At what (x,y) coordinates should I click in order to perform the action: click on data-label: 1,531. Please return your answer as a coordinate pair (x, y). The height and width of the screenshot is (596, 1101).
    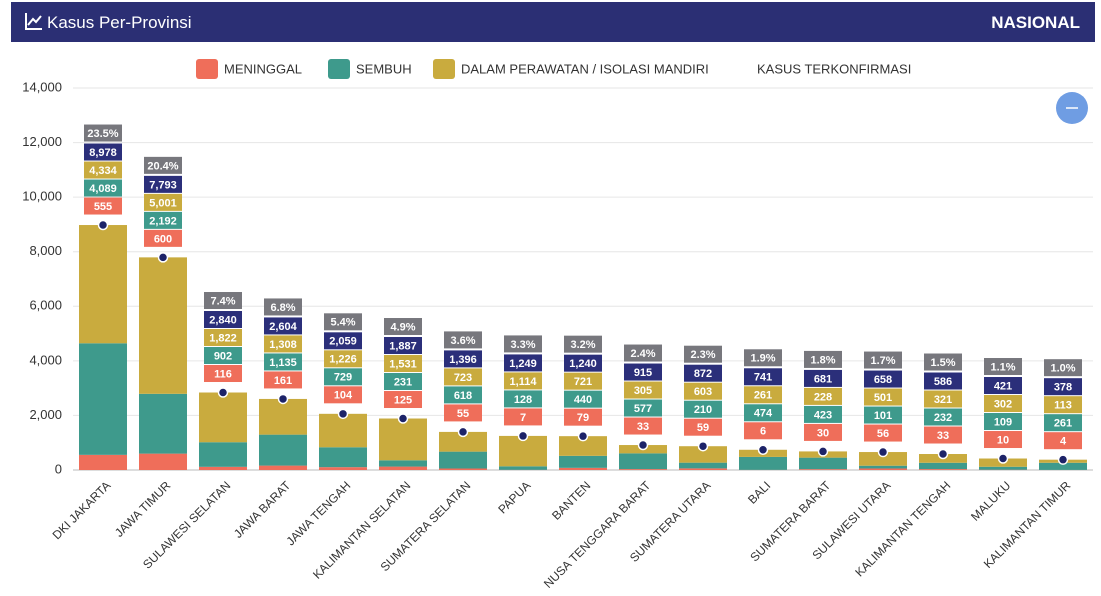
    Looking at the image, I should click on (403, 364).